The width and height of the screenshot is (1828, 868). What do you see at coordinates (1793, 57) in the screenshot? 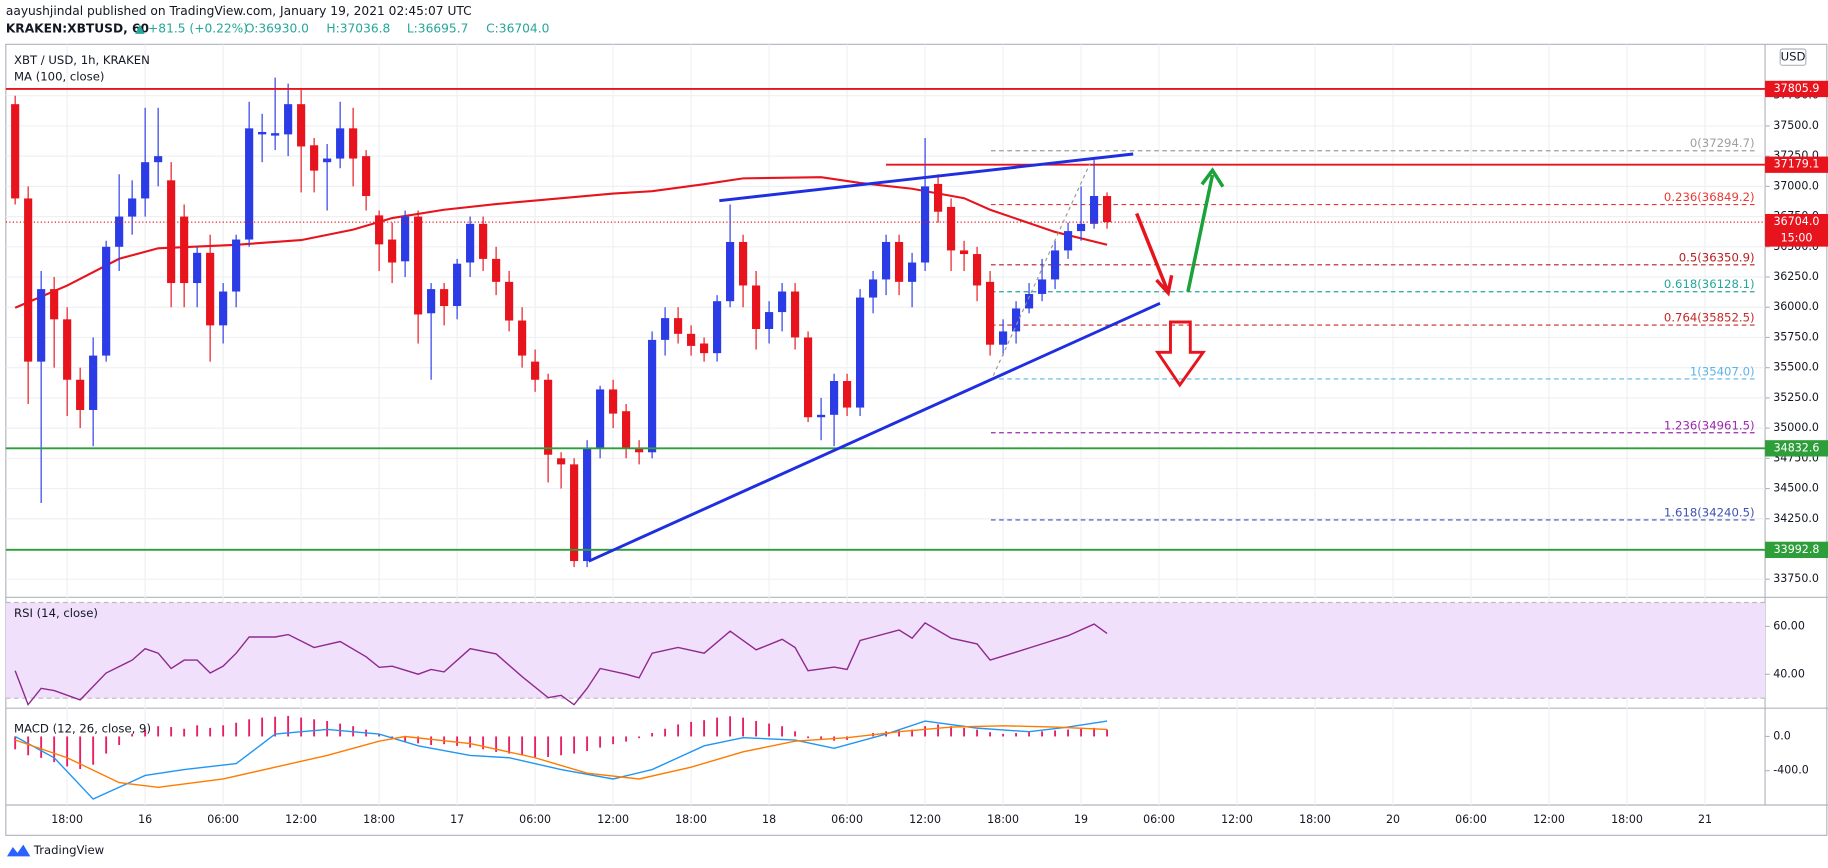
I see `currency-box` at bounding box center [1793, 57].